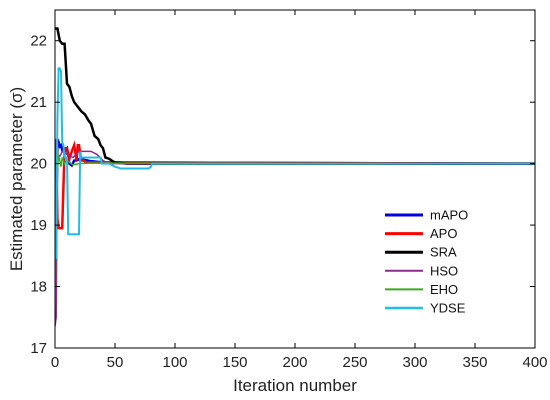  Describe the element at coordinates (443, 252) in the screenshot. I see `legend-label: SRA` at that location.